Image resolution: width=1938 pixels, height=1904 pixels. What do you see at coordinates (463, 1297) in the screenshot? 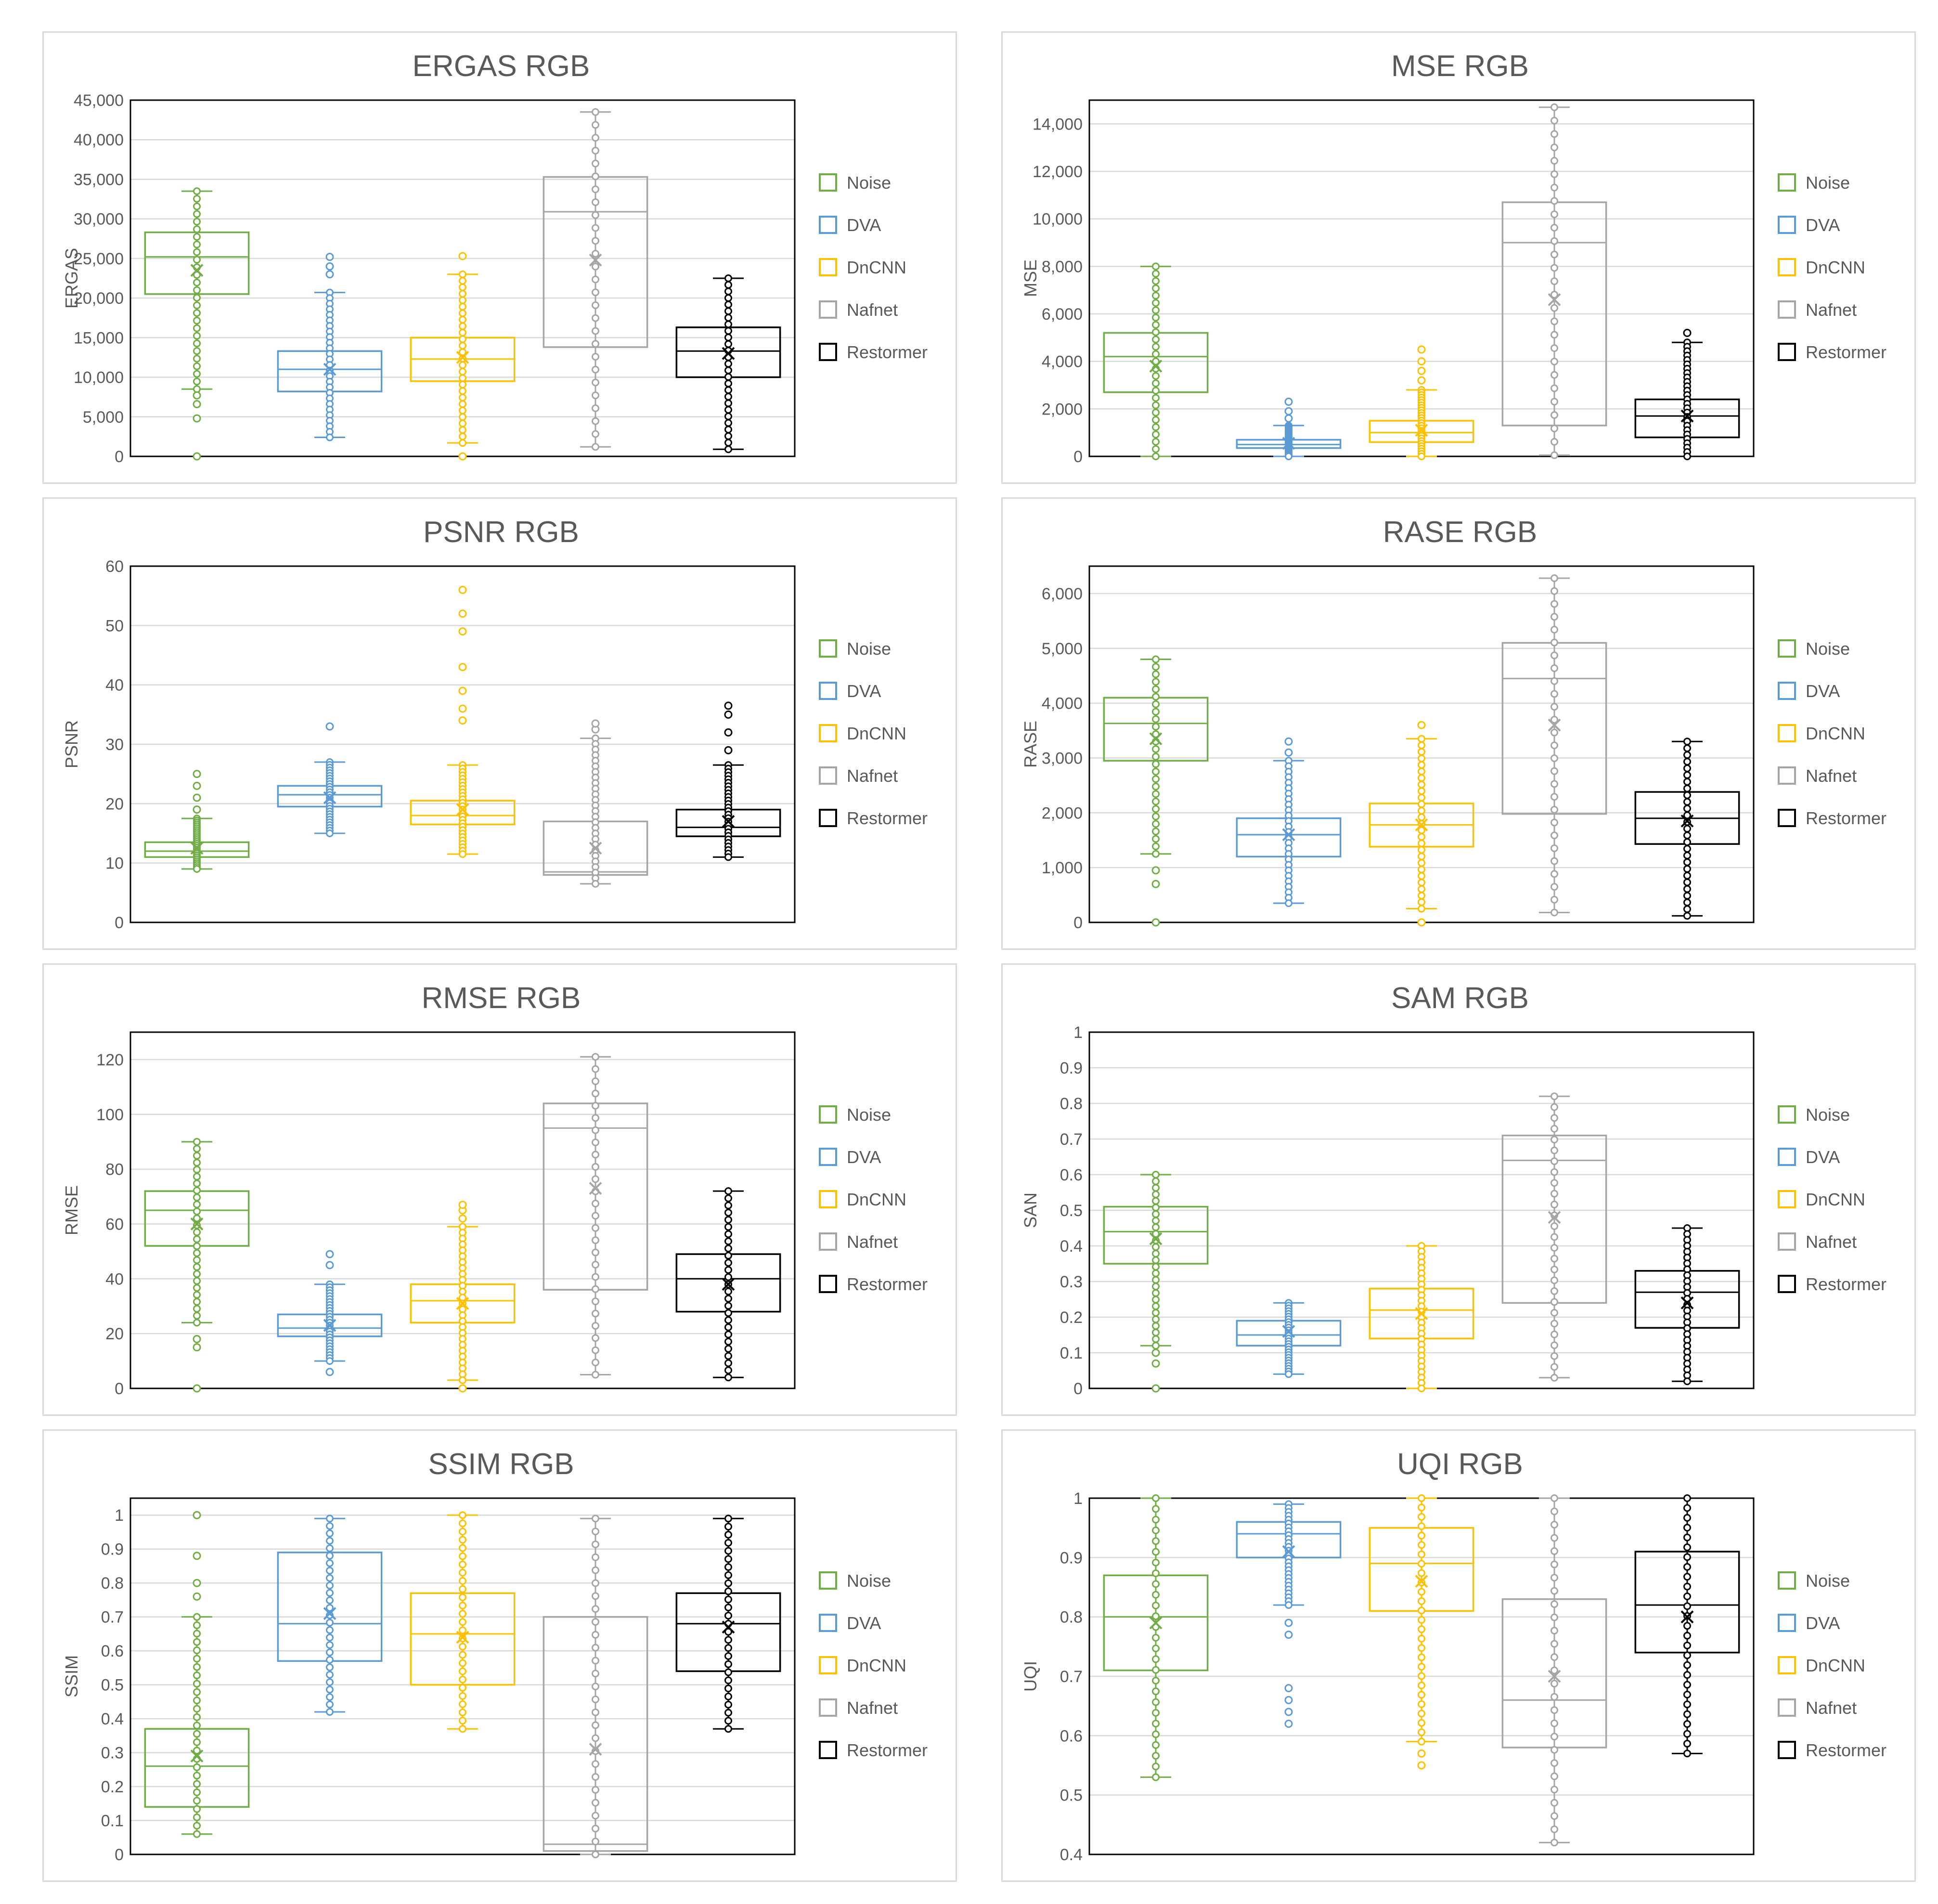
I see `box-dncnn` at bounding box center [463, 1297].